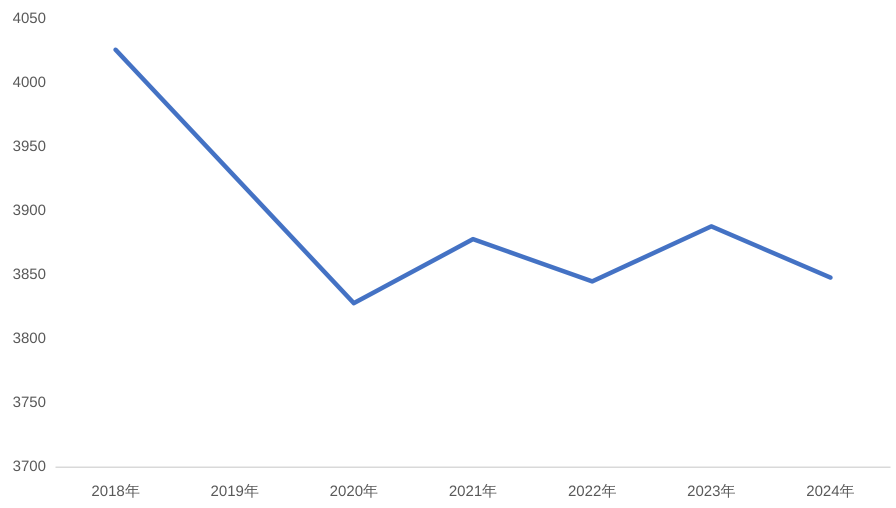 The width and height of the screenshot is (896, 508). Describe the element at coordinates (29, 403) in the screenshot. I see `y-tick-label: 3750` at that location.